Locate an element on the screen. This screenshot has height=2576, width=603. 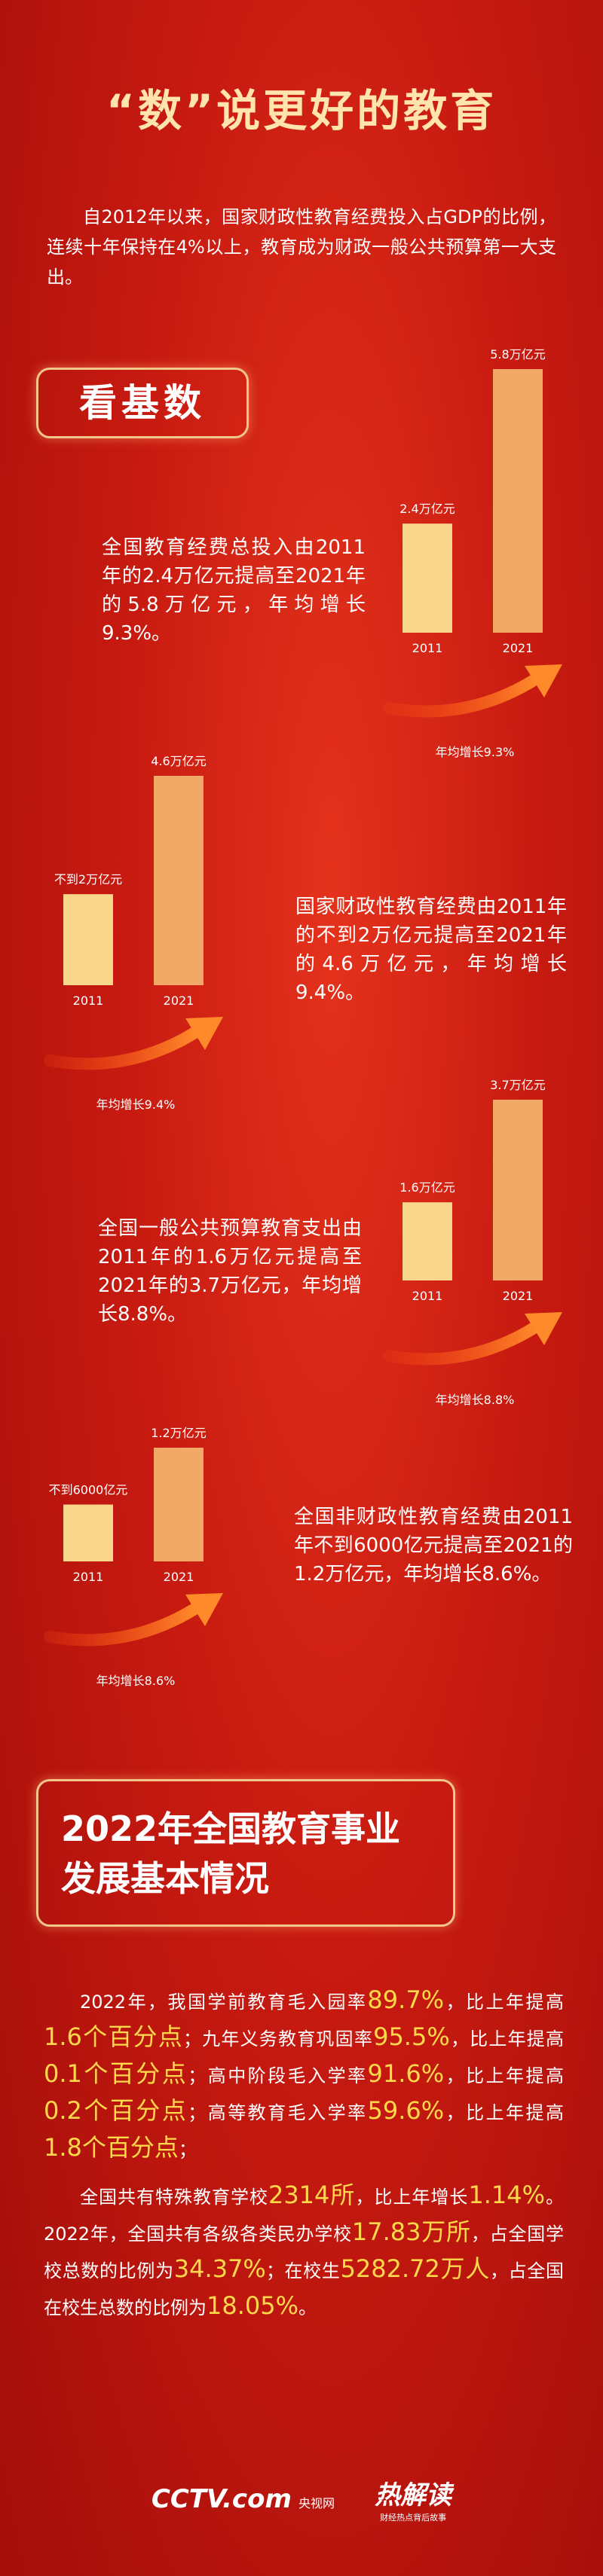
text-run: ；在校生 is located at coordinates (303, 2270).